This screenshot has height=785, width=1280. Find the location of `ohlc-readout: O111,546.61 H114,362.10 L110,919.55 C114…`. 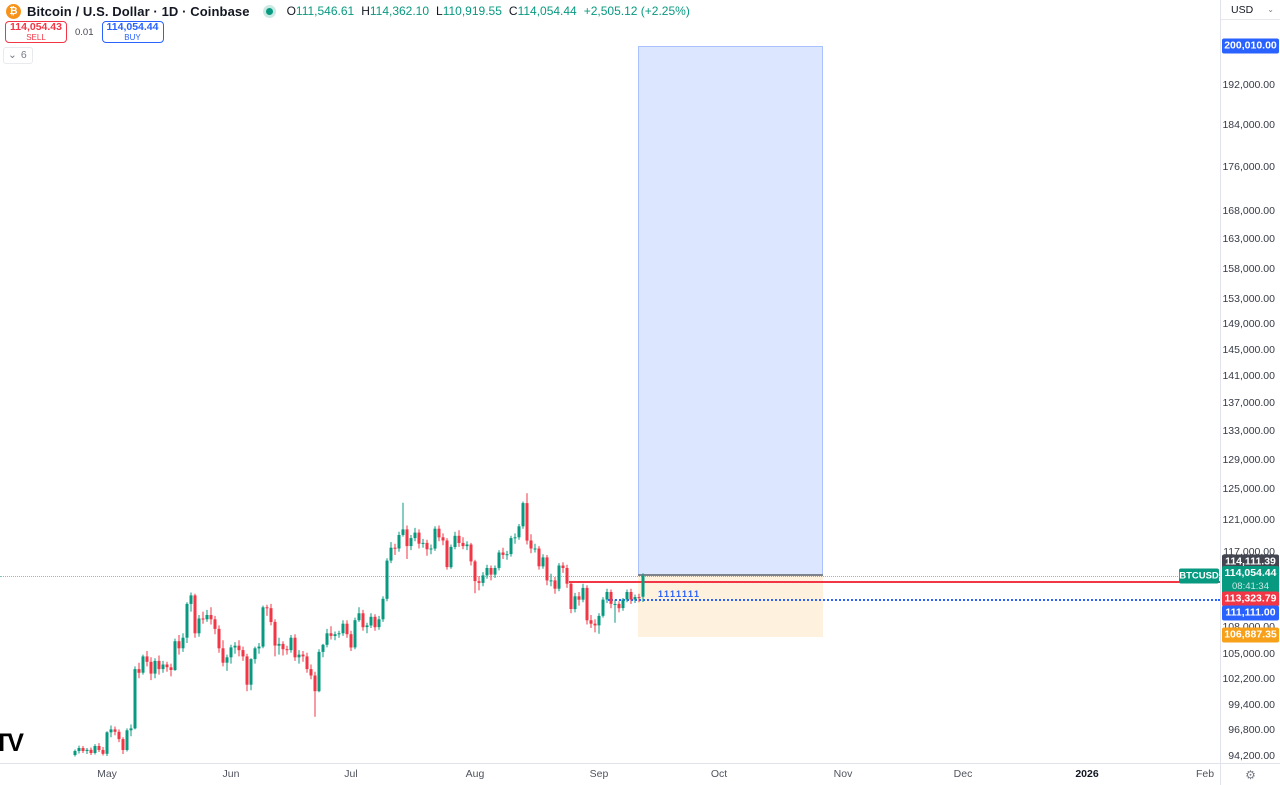

ohlc-readout: O111,546.61 H114,362.10 L110,919.55 C114… is located at coordinates (488, 11).